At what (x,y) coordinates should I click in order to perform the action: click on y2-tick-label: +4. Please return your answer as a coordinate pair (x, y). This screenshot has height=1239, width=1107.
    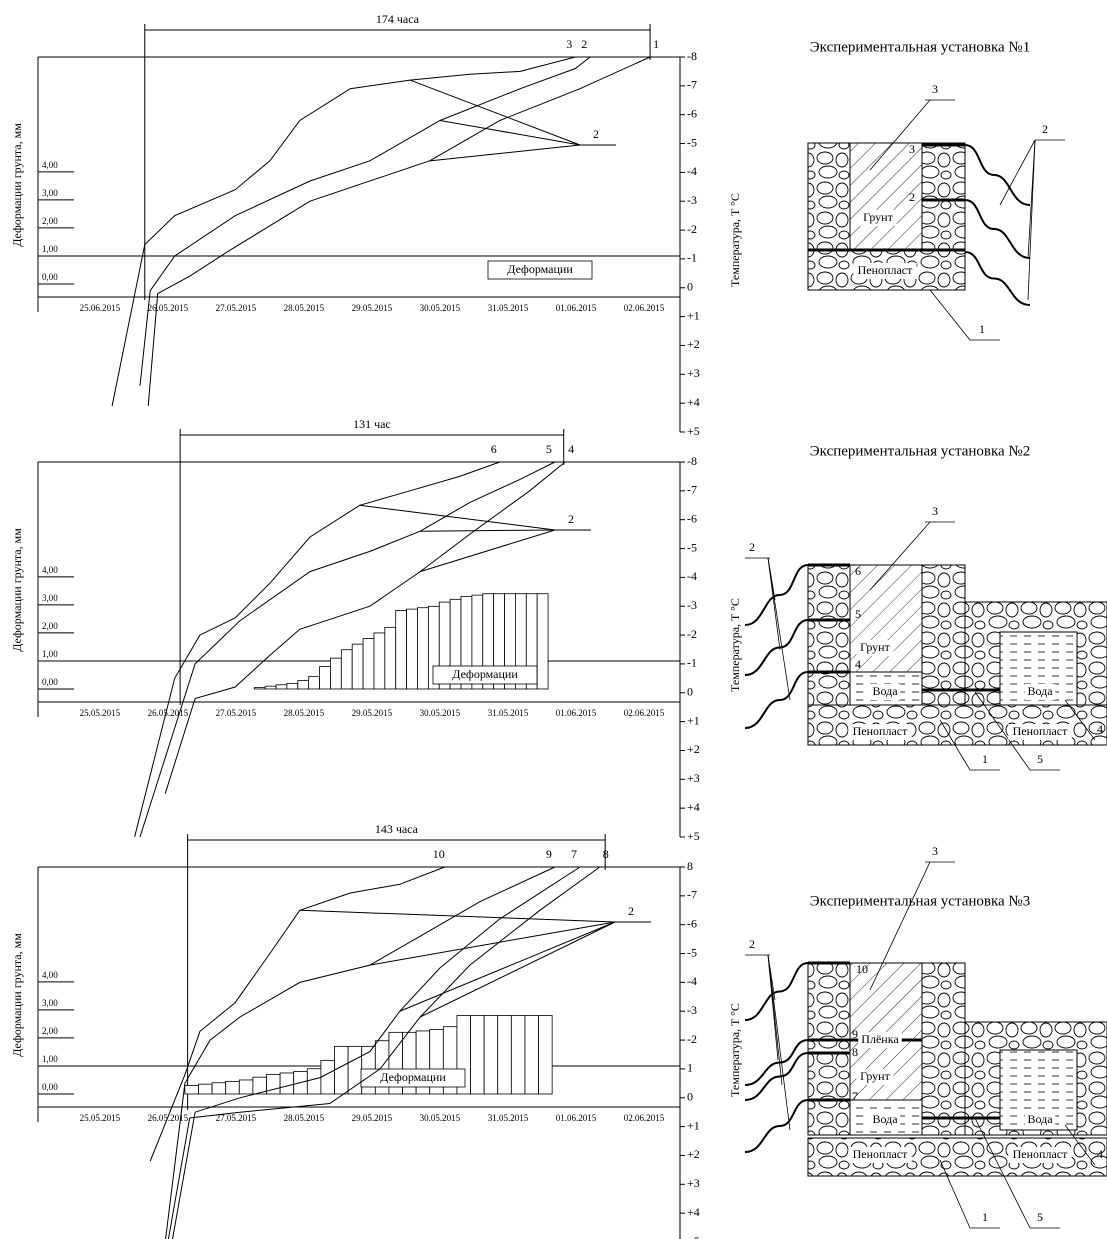
    Looking at the image, I should click on (693, 402).